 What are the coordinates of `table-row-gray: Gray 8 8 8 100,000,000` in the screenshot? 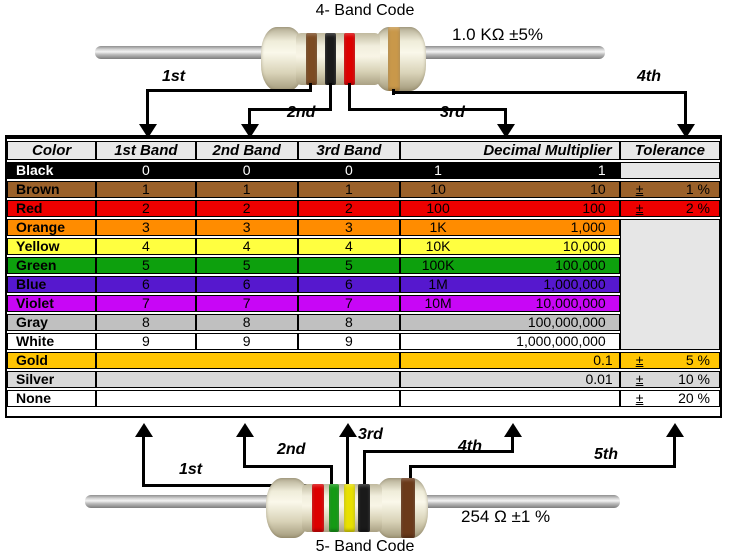 It's located at (363, 322).